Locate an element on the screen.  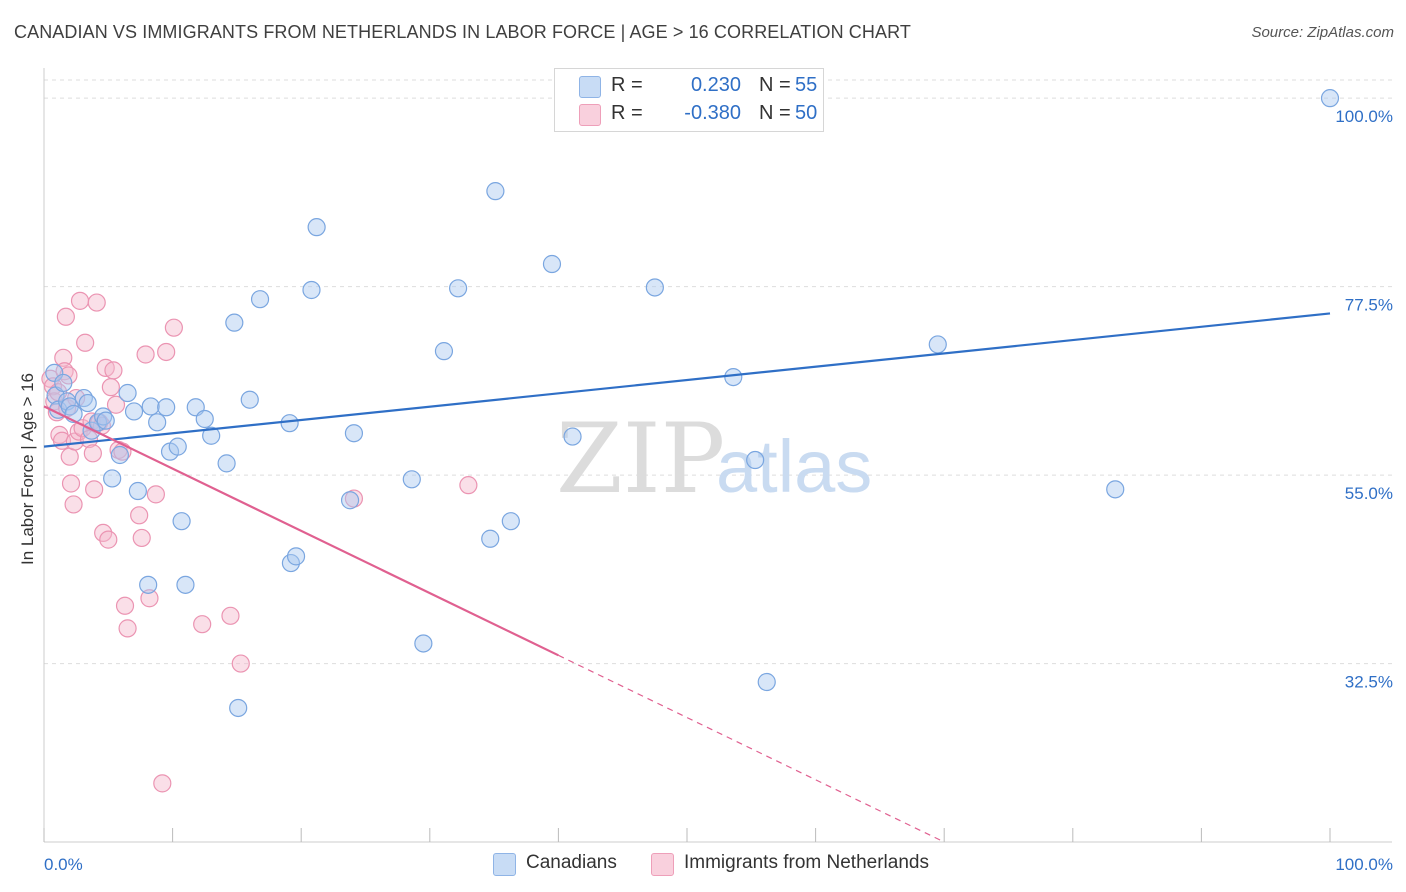
watermark-zip: ZIP is located at coordinates (640, 459).